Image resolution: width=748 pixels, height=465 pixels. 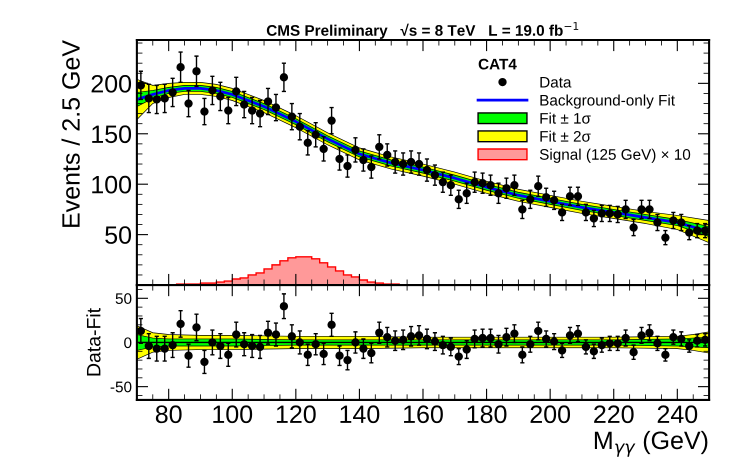 I want to click on y-tick-label: 150, so click(x=112, y=134).